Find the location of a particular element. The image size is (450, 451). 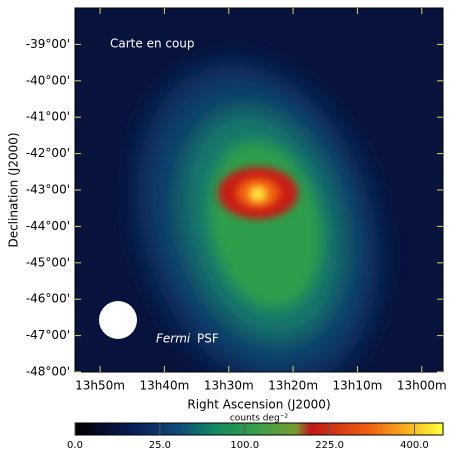

y-tick-label: -48°00' is located at coordinates (48, 372).